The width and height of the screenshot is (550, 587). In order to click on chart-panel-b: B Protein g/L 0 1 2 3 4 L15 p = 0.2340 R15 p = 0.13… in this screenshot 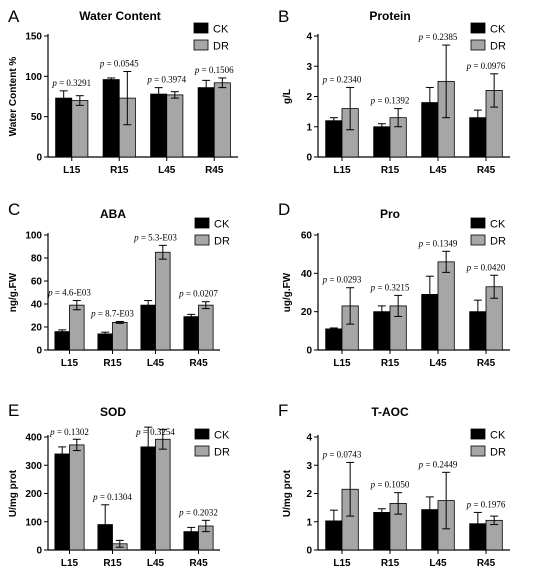, I will do `click(394, 91)`.